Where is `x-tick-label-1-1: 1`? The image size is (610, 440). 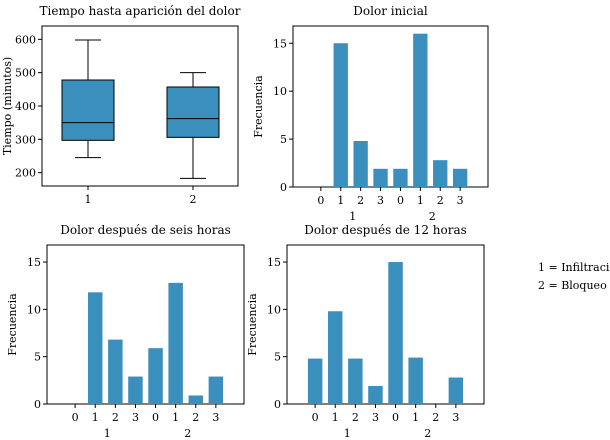
x-tick-label-1-1: 1 is located at coordinates (340, 200).